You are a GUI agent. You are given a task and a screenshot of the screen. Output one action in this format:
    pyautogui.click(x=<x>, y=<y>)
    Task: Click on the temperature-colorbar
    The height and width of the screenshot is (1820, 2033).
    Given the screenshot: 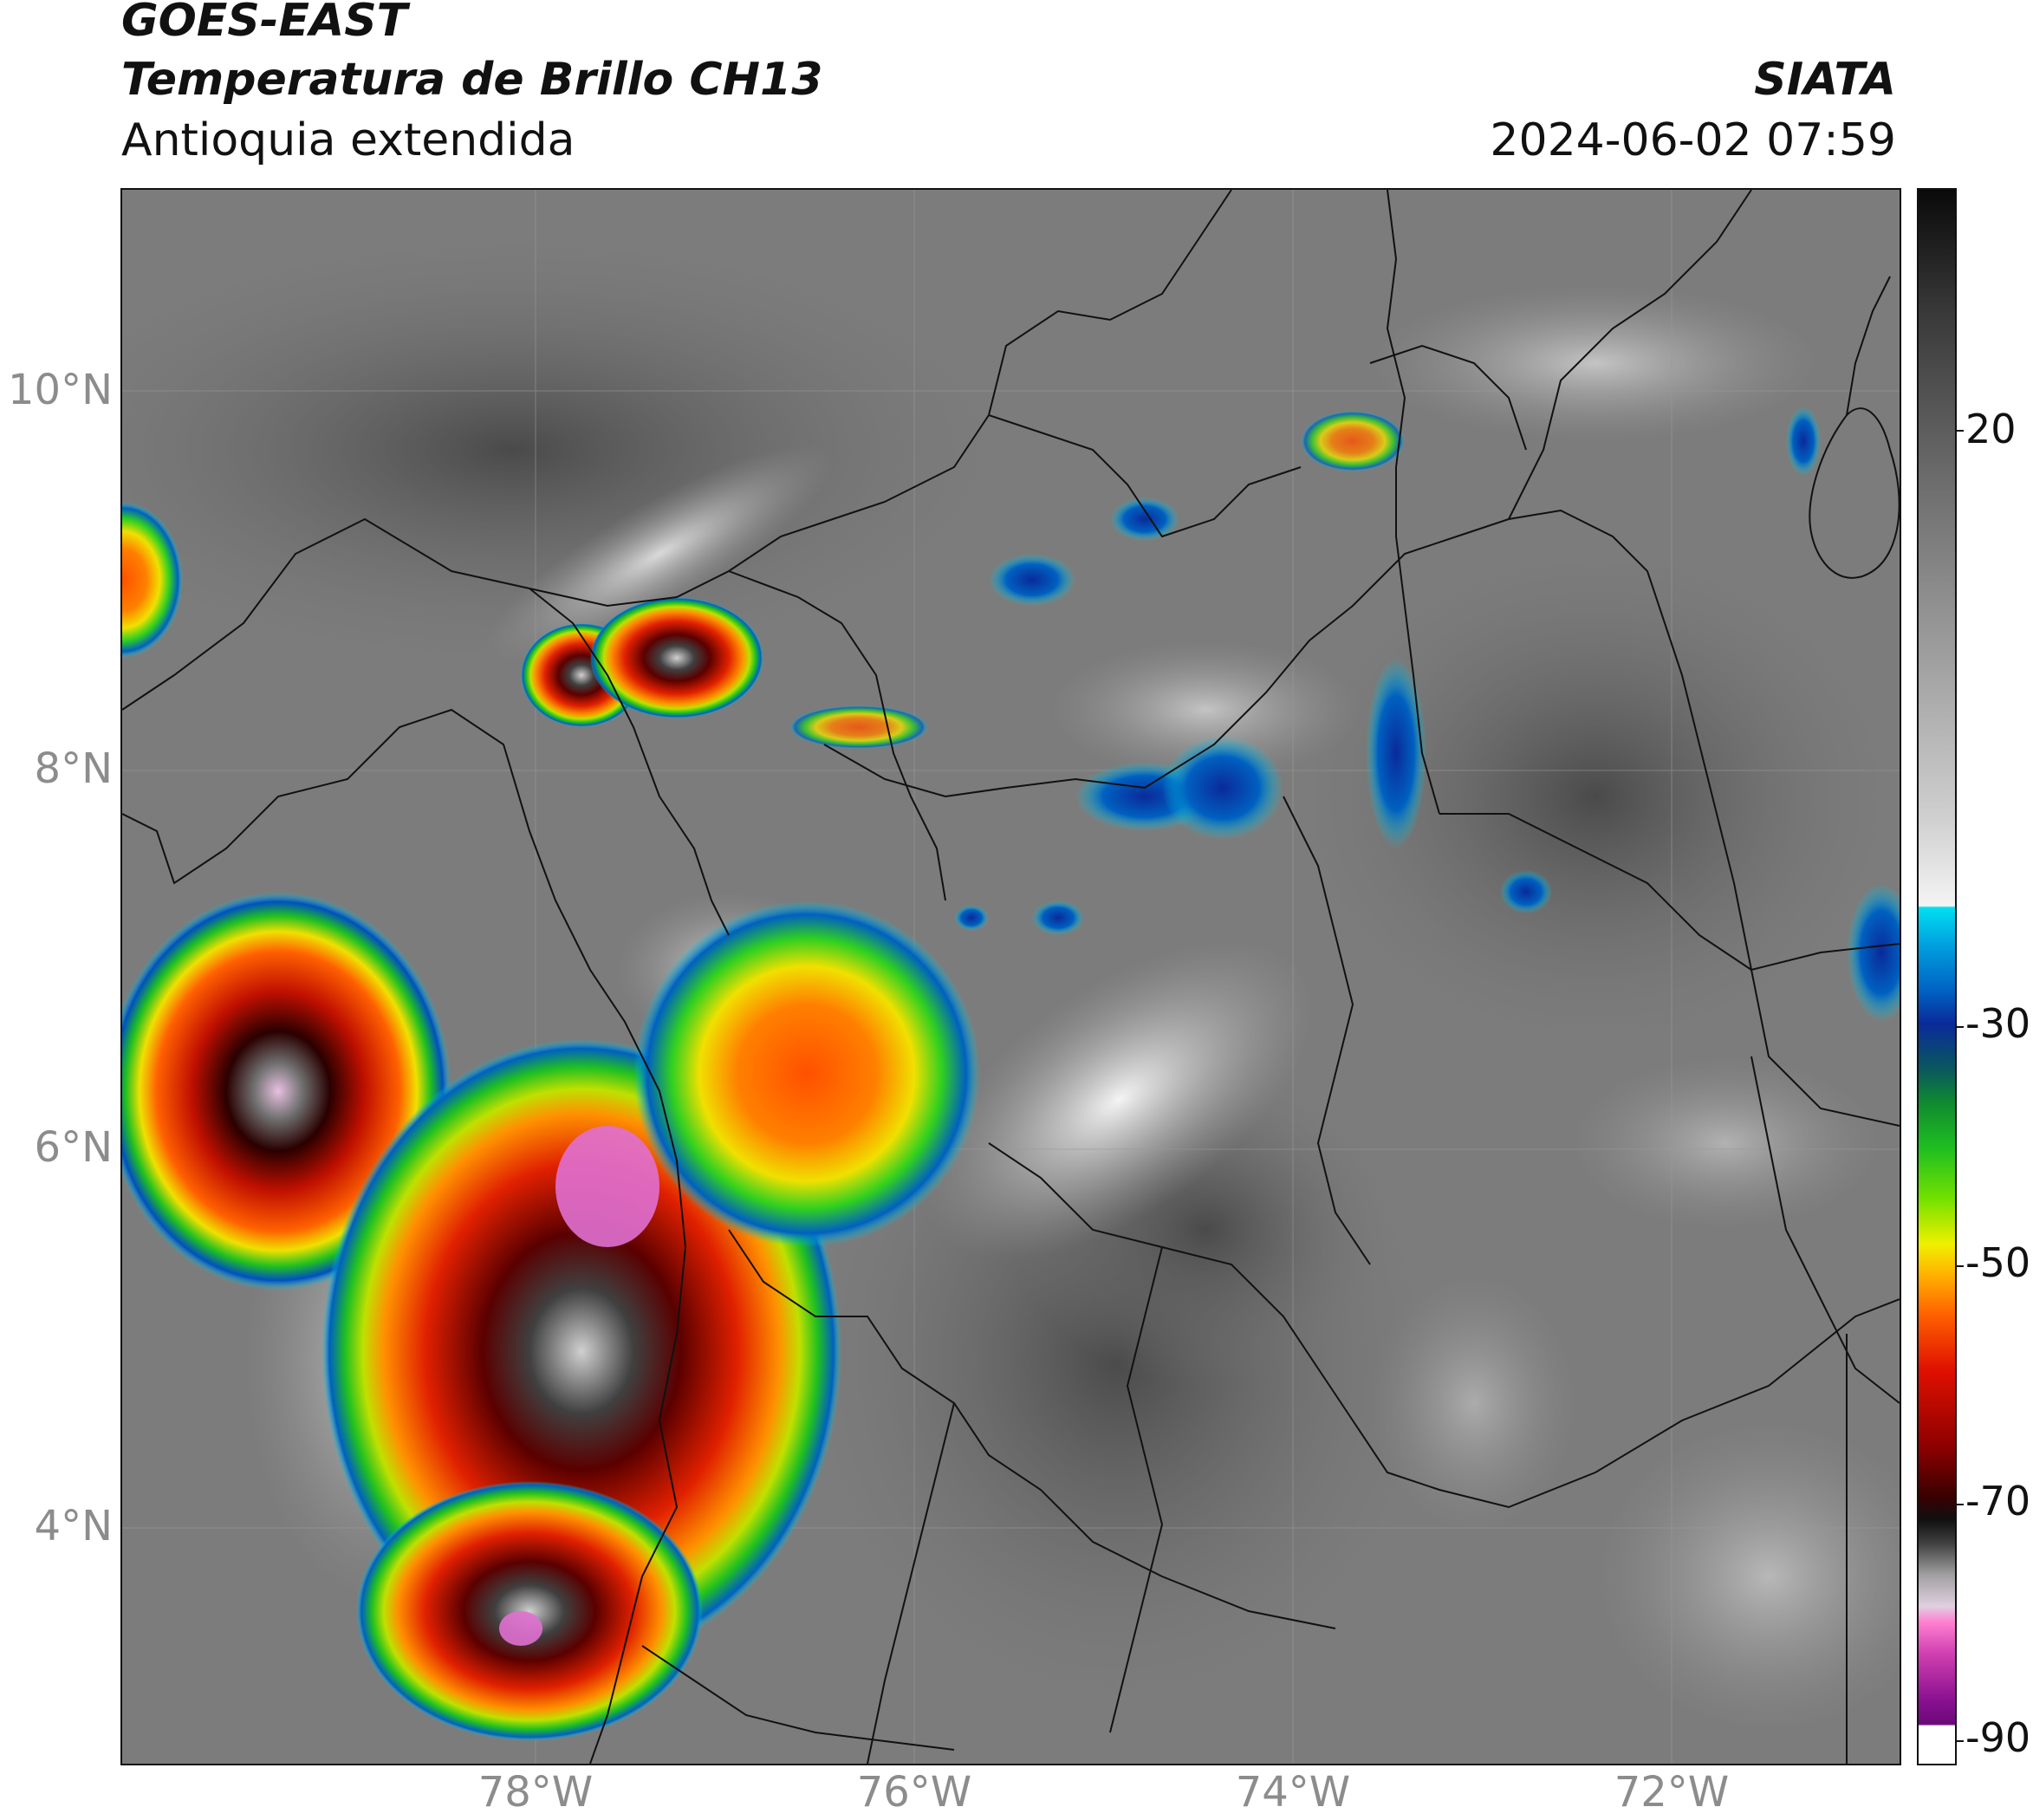 What is the action you would take?
    pyautogui.click(x=1937, y=976)
    